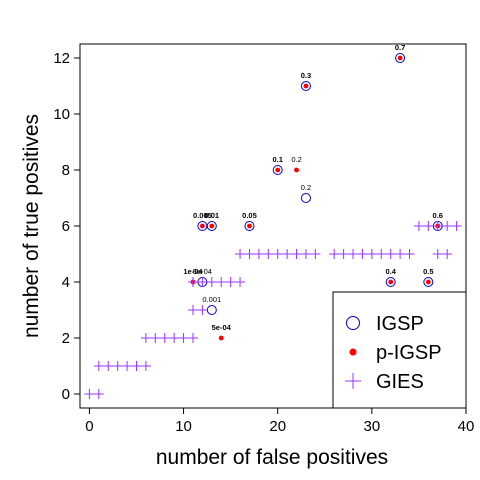 The width and height of the screenshot is (480, 480). What do you see at coordinates (31, 226) in the screenshot?
I see `y-axis-title: number of true positives` at bounding box center [31, 226].